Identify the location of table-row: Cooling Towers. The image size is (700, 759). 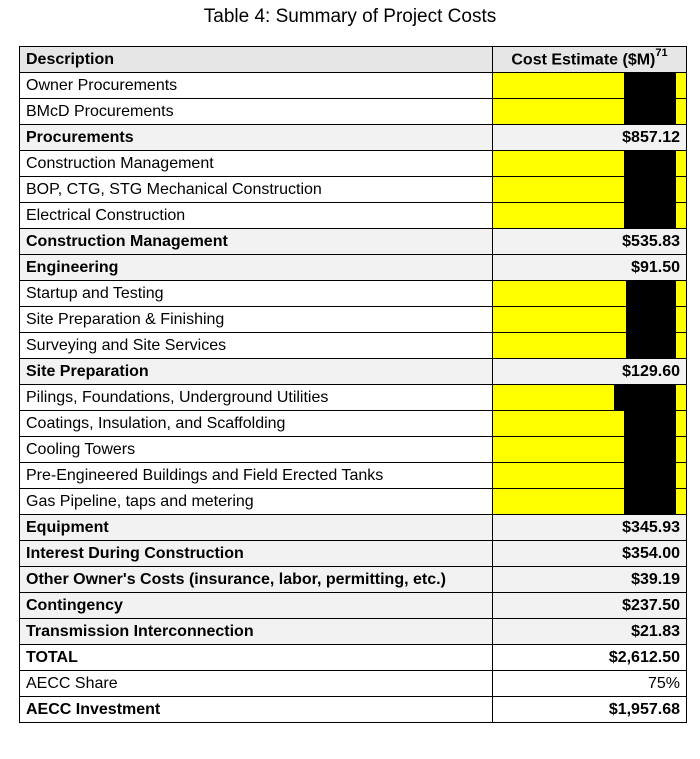
(353, 449).